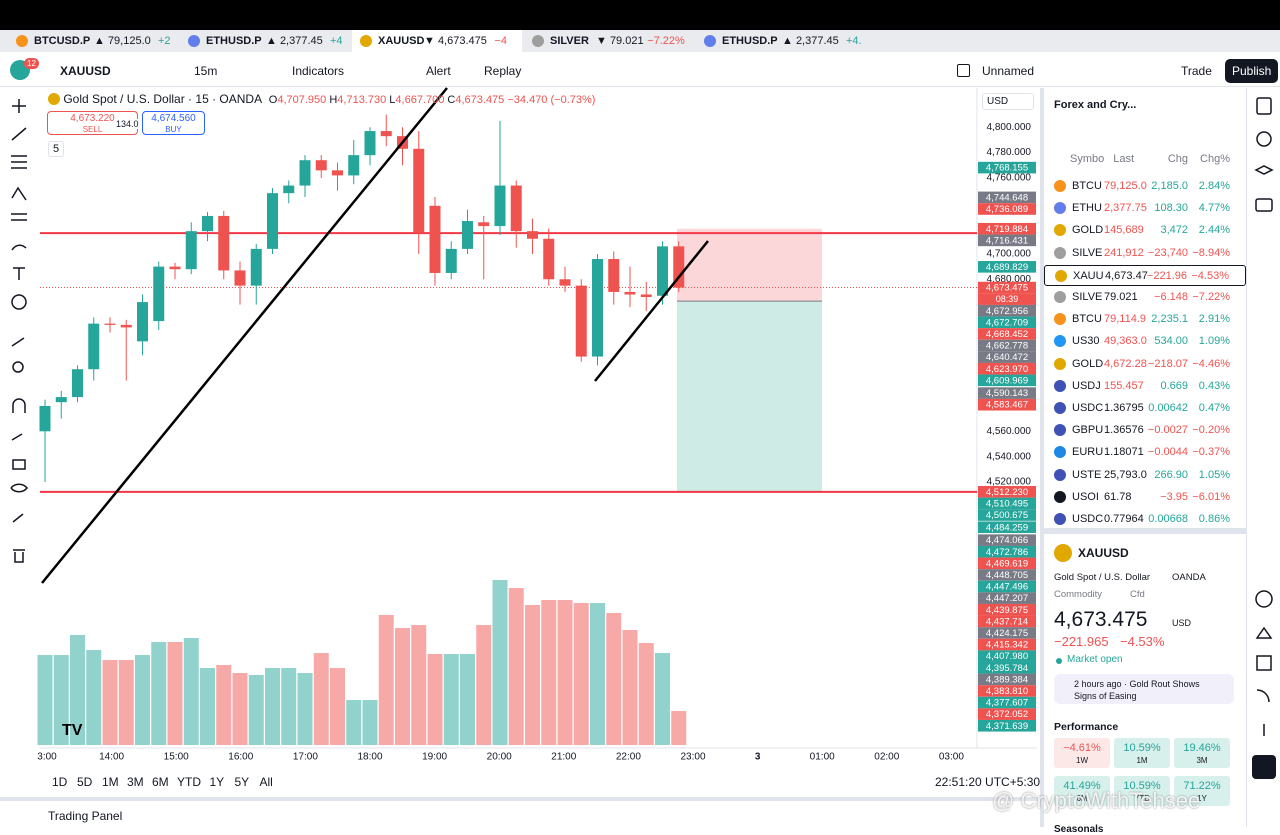  What do you see at coordinates (189, 782) in the screenshot?
I see `range-button: YTD` at bounding box center [189, 782].